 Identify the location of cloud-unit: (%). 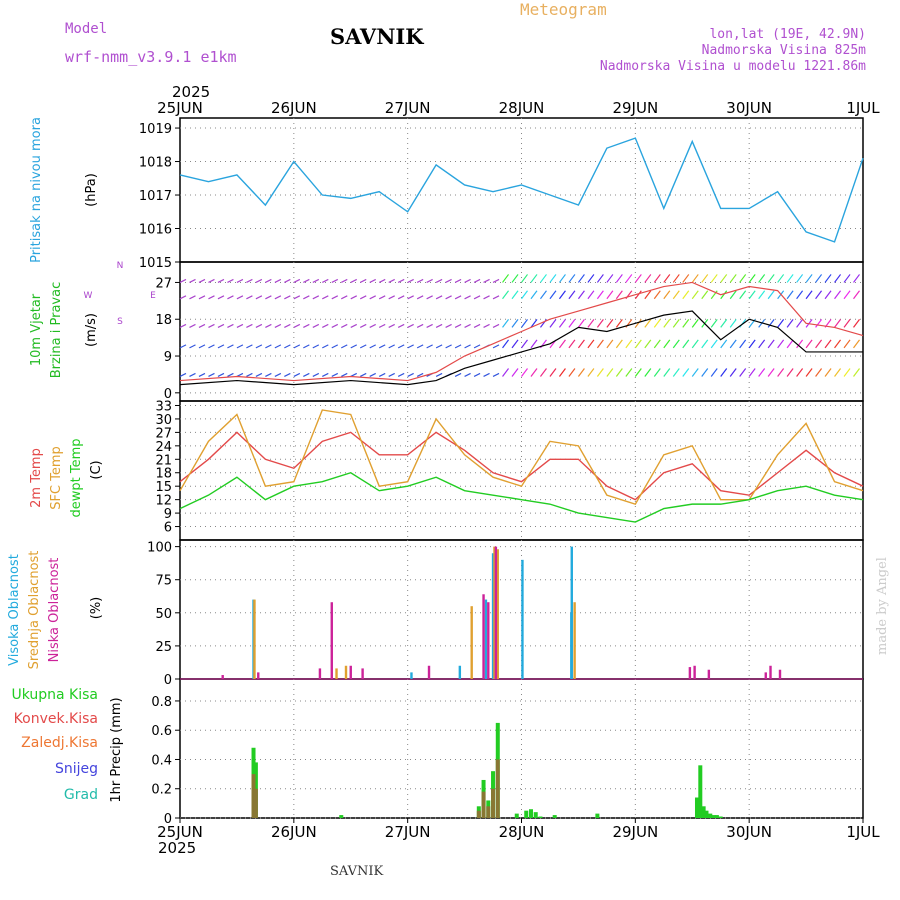
(96, 608).